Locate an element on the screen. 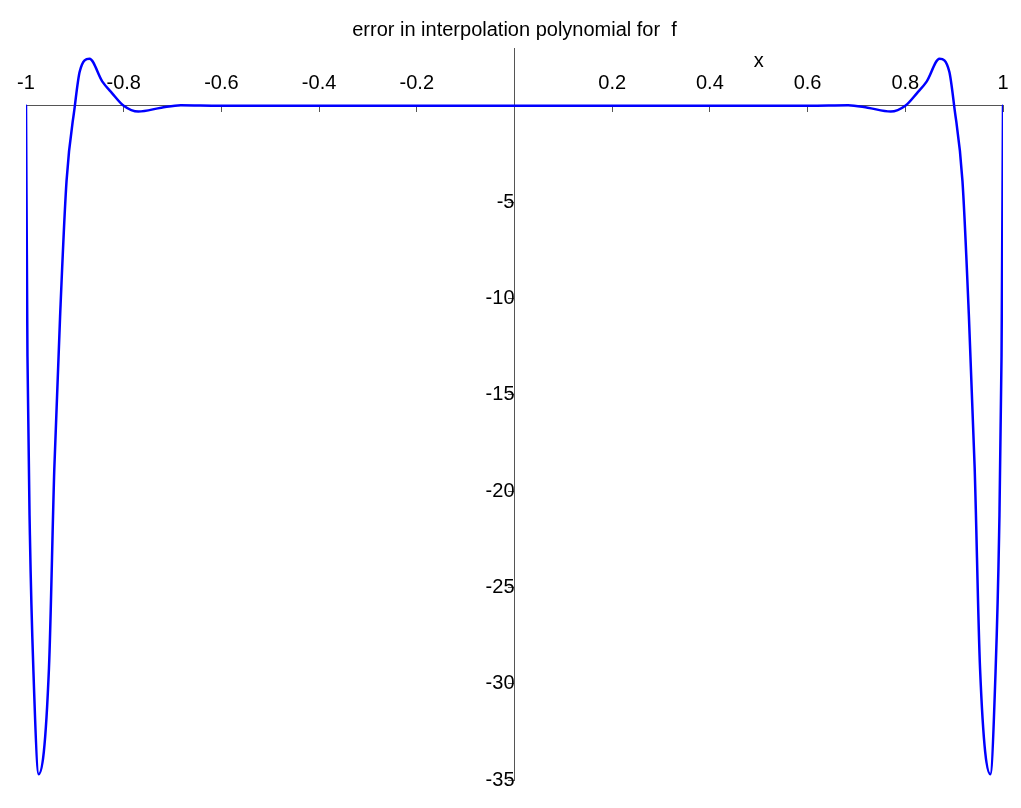 The width and height of the screenshot is (1021, 808). y-tick-label: -15 is located at coordinates (500, 393).